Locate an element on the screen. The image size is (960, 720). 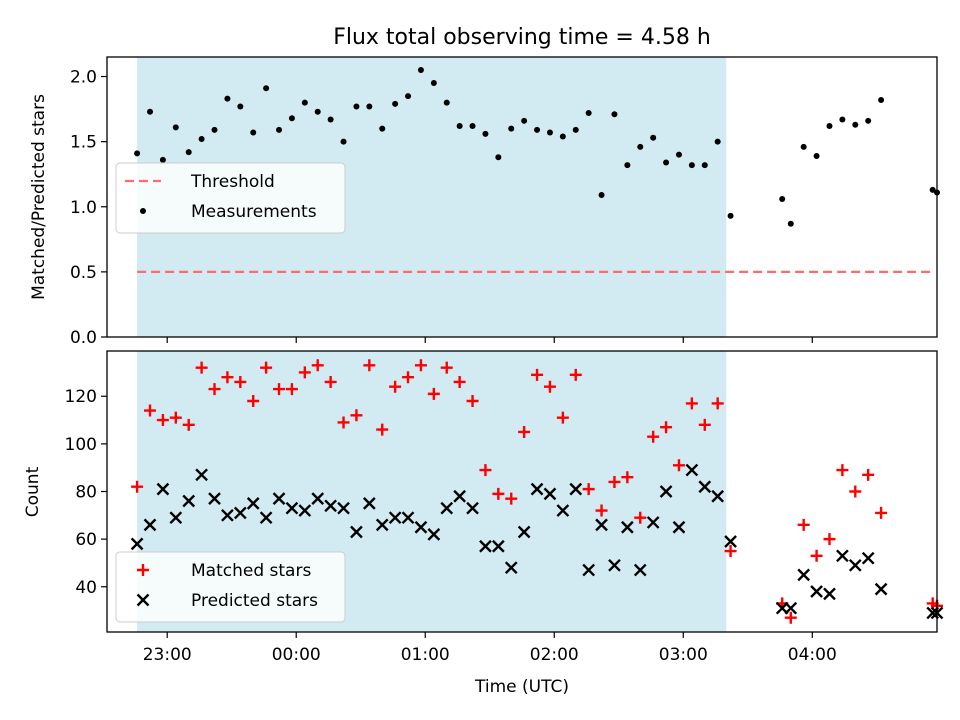
bottom-y-tick-label: 100 is located at coordinates (81, 445).